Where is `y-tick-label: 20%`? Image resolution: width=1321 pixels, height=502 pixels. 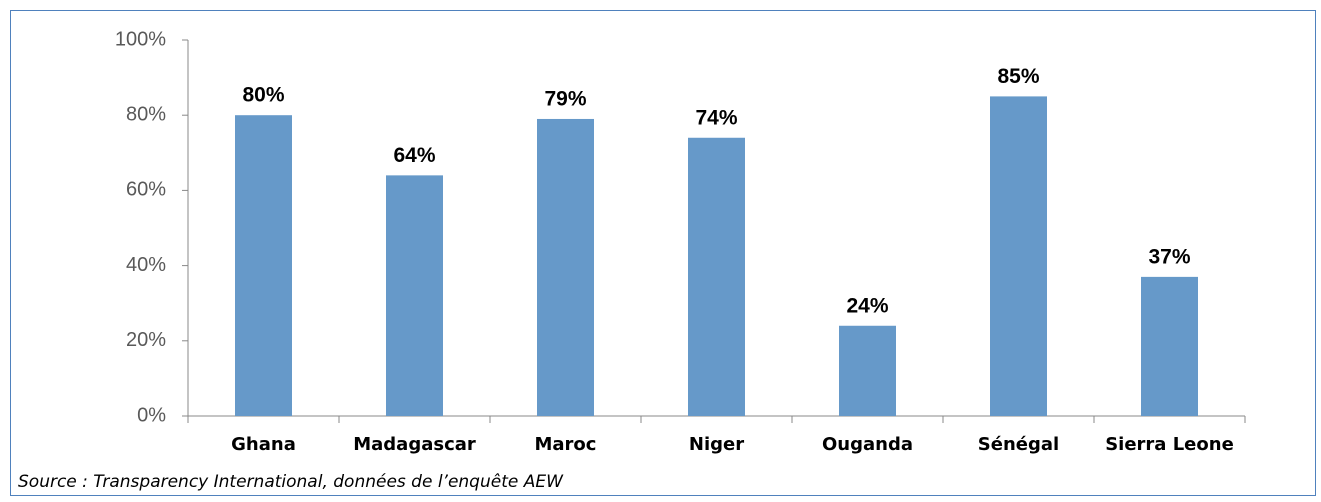 y-tick-label: 20% is located at coordinates (146, 340).